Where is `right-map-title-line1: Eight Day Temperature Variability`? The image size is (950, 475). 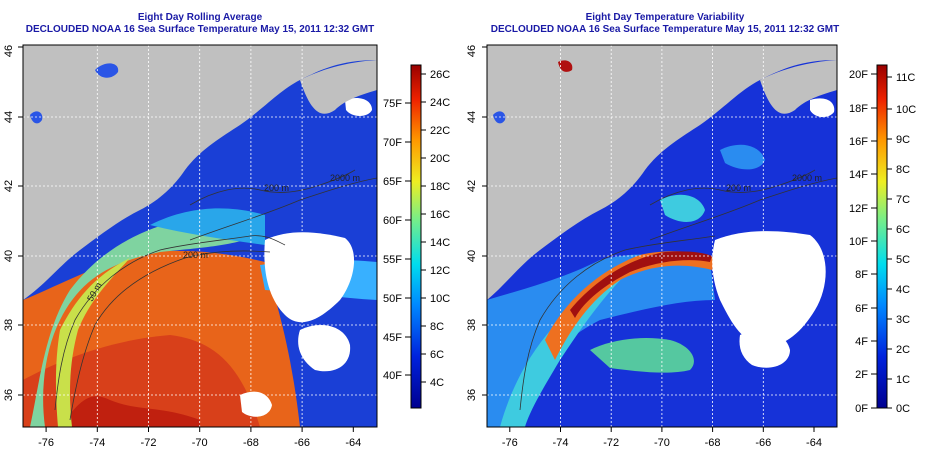 right-map-title-line1: Eight Day Temperature Variability is located at coordinates (665, 17).